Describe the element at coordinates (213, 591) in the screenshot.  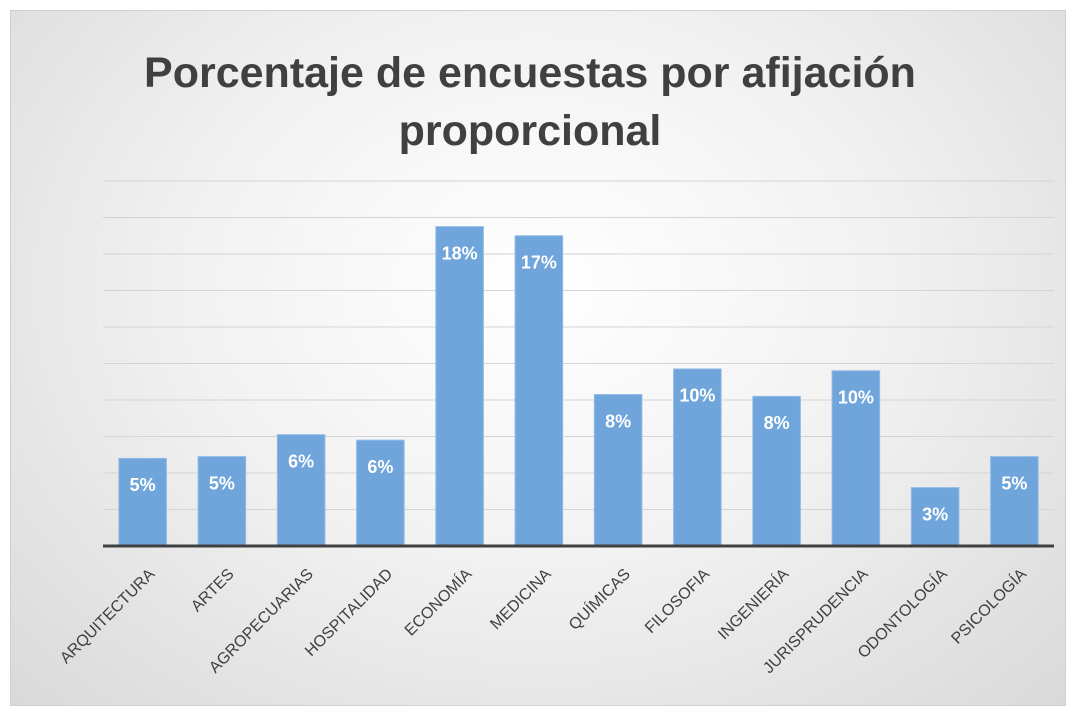
I see `x-tick-label: ARTES` at that location.